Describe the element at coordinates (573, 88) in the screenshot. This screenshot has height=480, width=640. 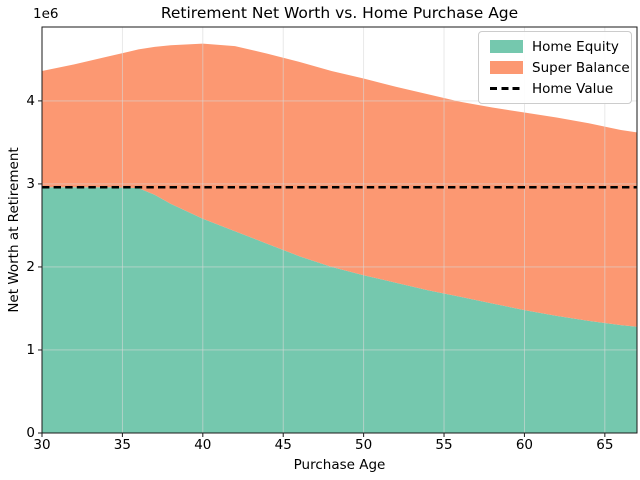
I see `legend-label-home-value: Home Value` at that location.